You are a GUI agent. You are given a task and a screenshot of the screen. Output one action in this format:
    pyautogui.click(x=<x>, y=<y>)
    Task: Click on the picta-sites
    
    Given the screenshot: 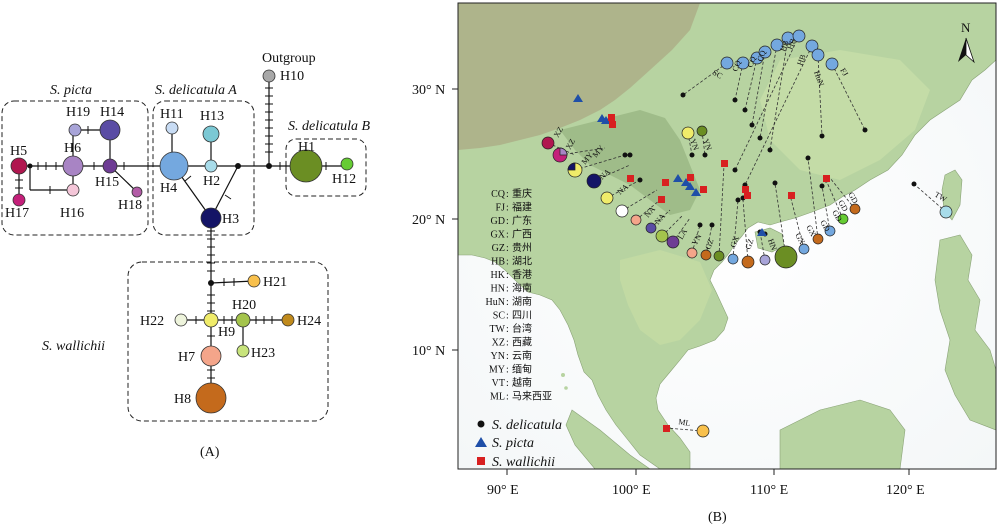 What is the action you would take?
    pyautogui.click(x=670, y=165)
    